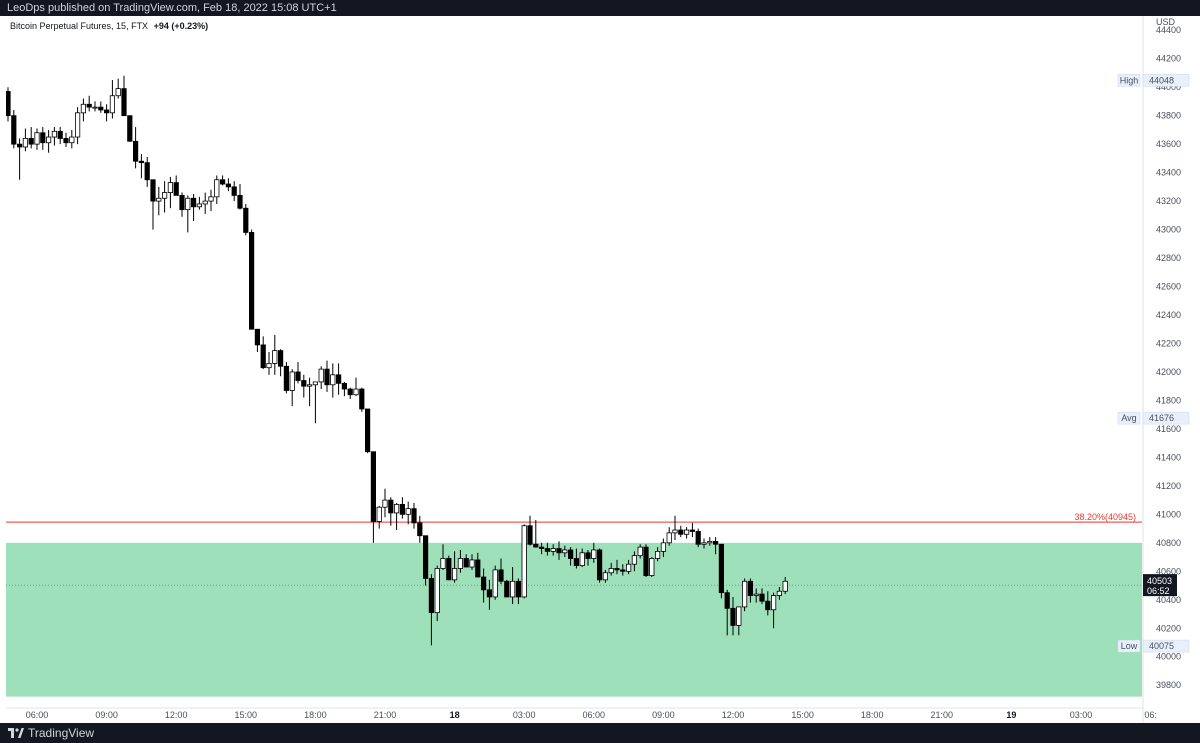  Describe the element at coordinates (1168, 600) in the screenshot. I see `y-tick-label: 40400` at that location.